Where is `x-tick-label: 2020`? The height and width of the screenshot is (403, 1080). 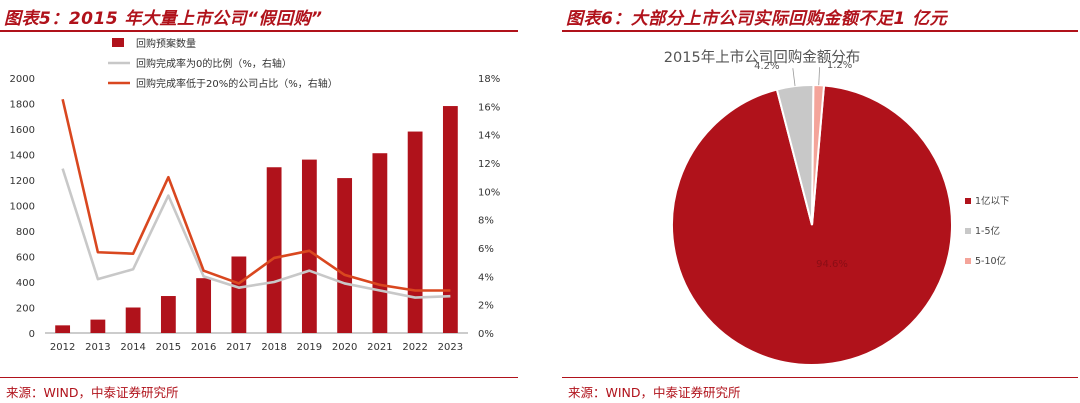
x-tick-label: 2020 is located at coordinates (344, 347).